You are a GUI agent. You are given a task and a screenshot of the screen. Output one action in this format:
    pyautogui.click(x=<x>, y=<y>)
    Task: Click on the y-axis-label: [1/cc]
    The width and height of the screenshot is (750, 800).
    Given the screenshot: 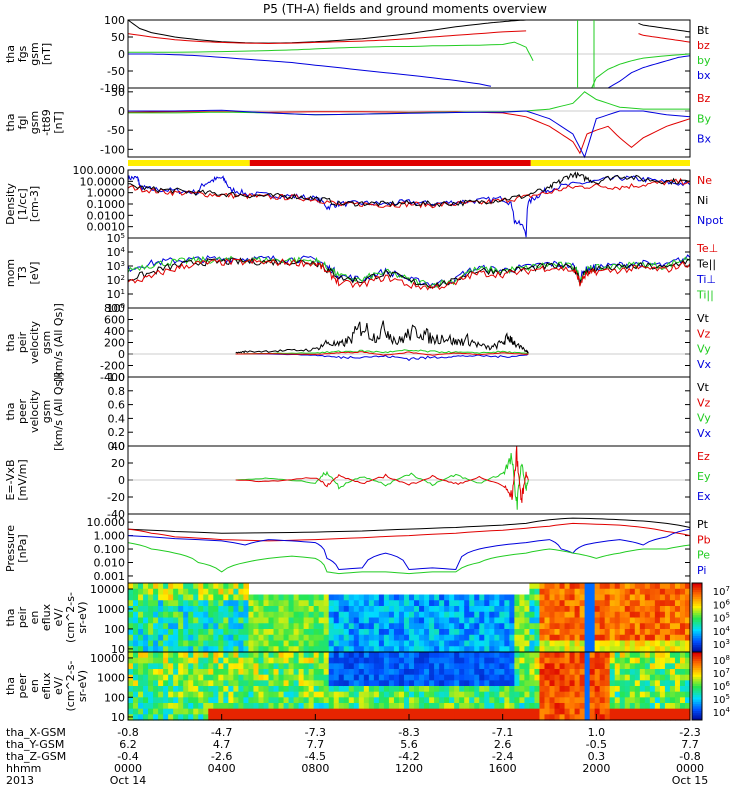 What is the action you would take?
    pyautogui.click(x=22, y=203)
    